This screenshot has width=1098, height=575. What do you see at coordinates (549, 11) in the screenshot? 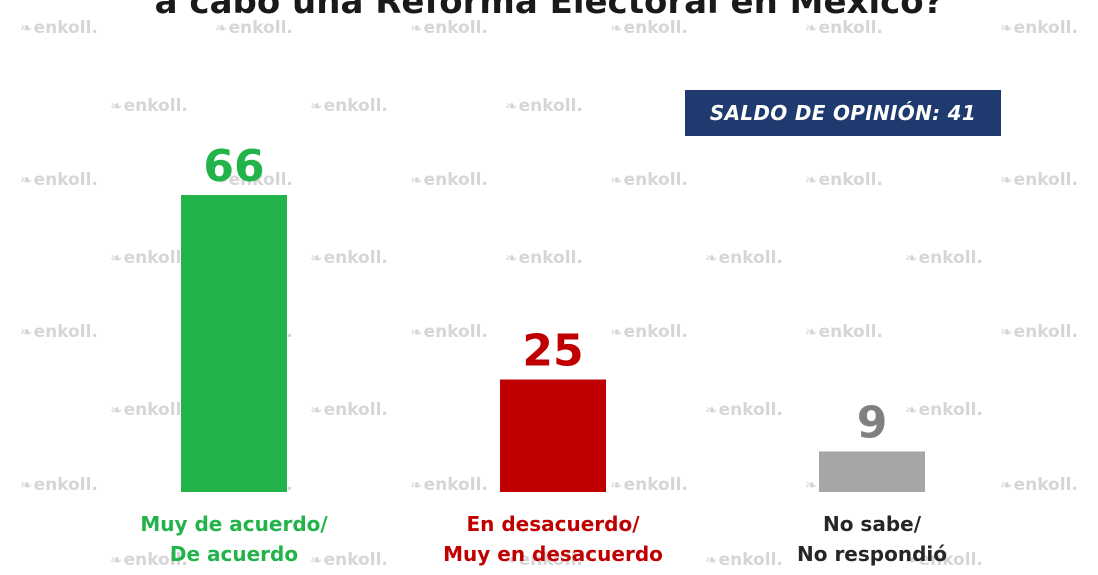
I see `chart-title: a cabo una Reforma Electoral en México?` at bounding box center [549, 11].